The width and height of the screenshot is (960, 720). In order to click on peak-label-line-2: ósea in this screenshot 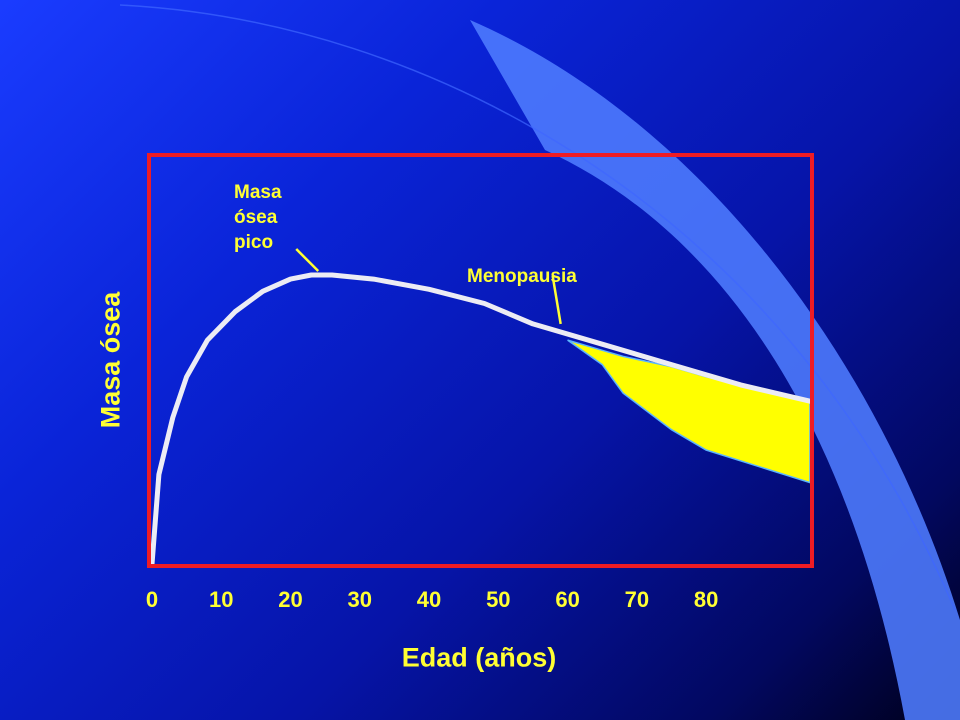, I will do `click(256, 217)`.